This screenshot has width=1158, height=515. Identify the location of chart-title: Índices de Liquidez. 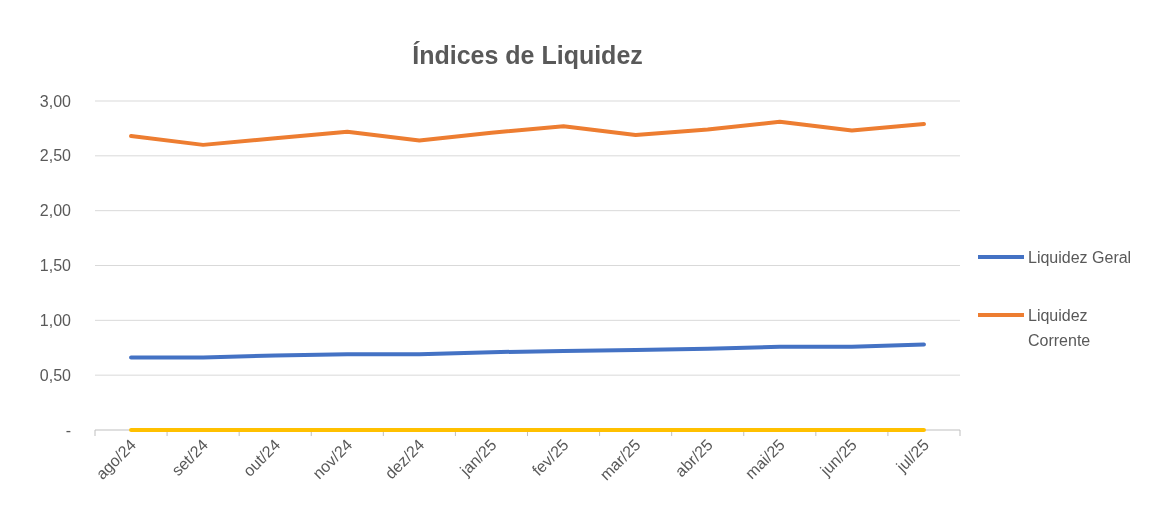
(527, 55).